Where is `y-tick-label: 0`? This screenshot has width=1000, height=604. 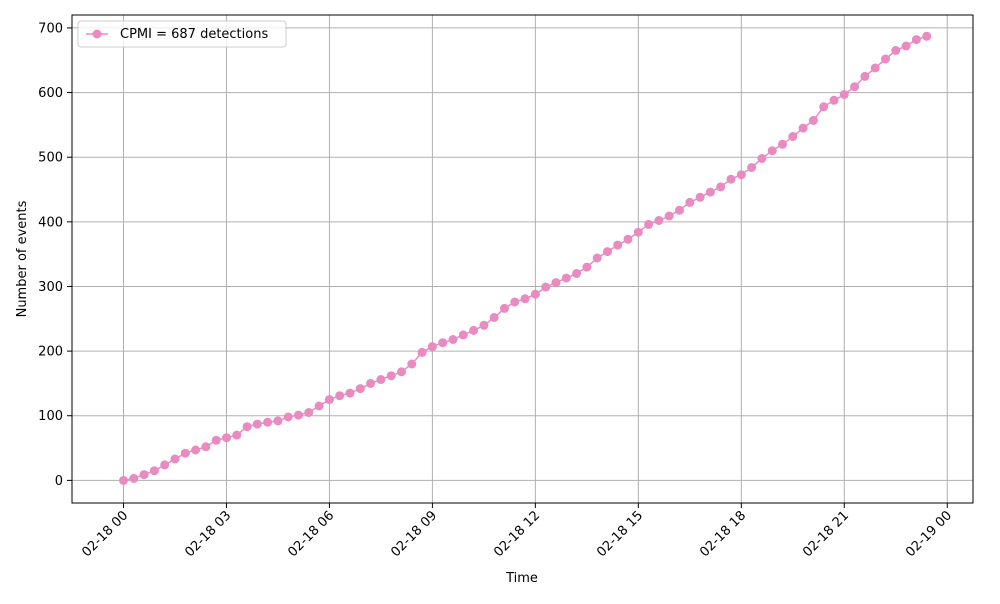 y-tick-label: 0 is located at coordinates (59, 481).